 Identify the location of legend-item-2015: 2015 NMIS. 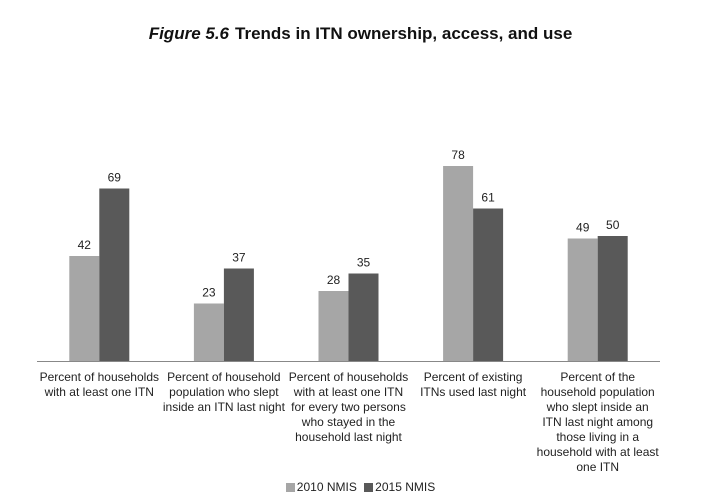
(399, 487).